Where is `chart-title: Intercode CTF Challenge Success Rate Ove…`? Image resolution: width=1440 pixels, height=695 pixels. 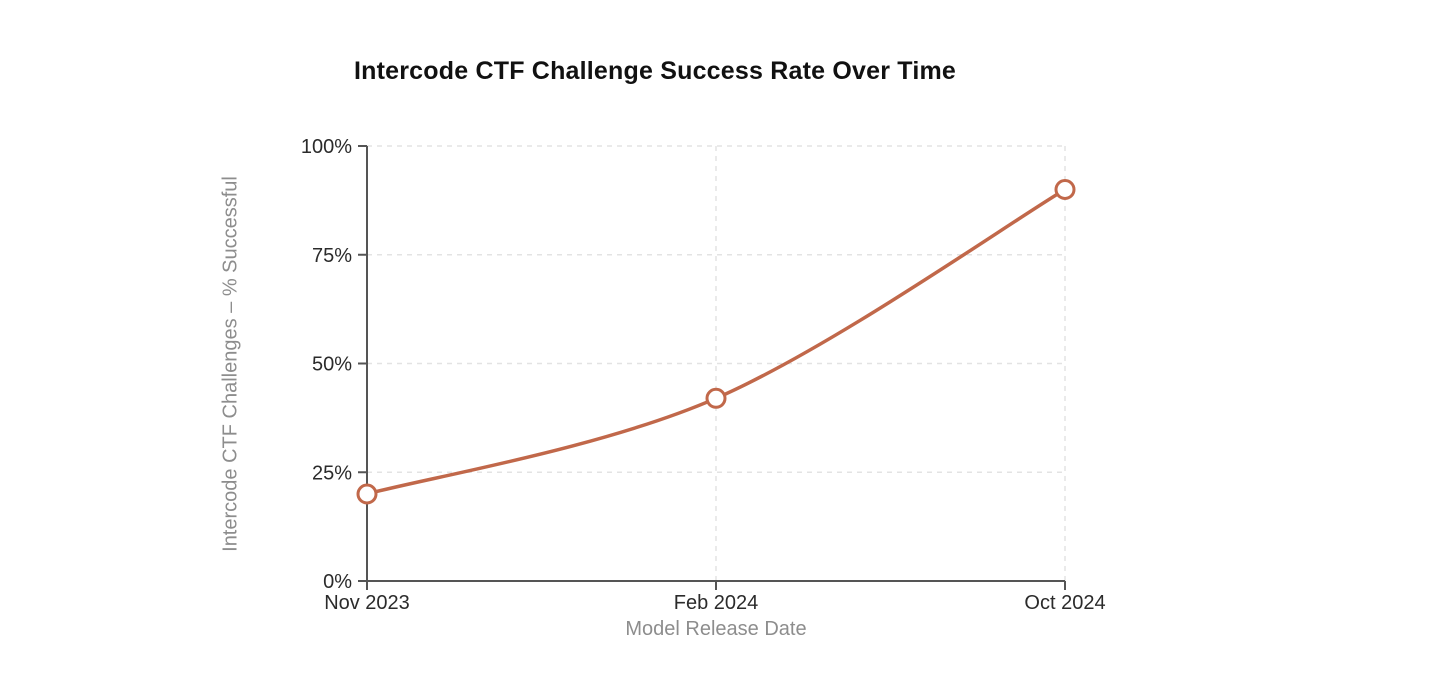
chart-title: Intercode CTF Challenge Success Rate Ove… is located at coordinates (655, 71).